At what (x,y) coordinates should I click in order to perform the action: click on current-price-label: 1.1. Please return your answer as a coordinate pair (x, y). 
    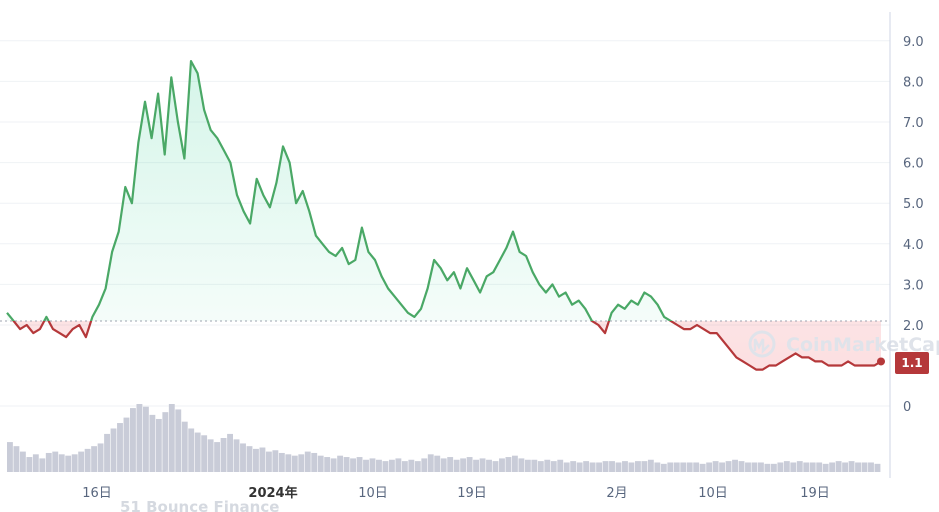
    Looking at the image, I should click on (911, 363).